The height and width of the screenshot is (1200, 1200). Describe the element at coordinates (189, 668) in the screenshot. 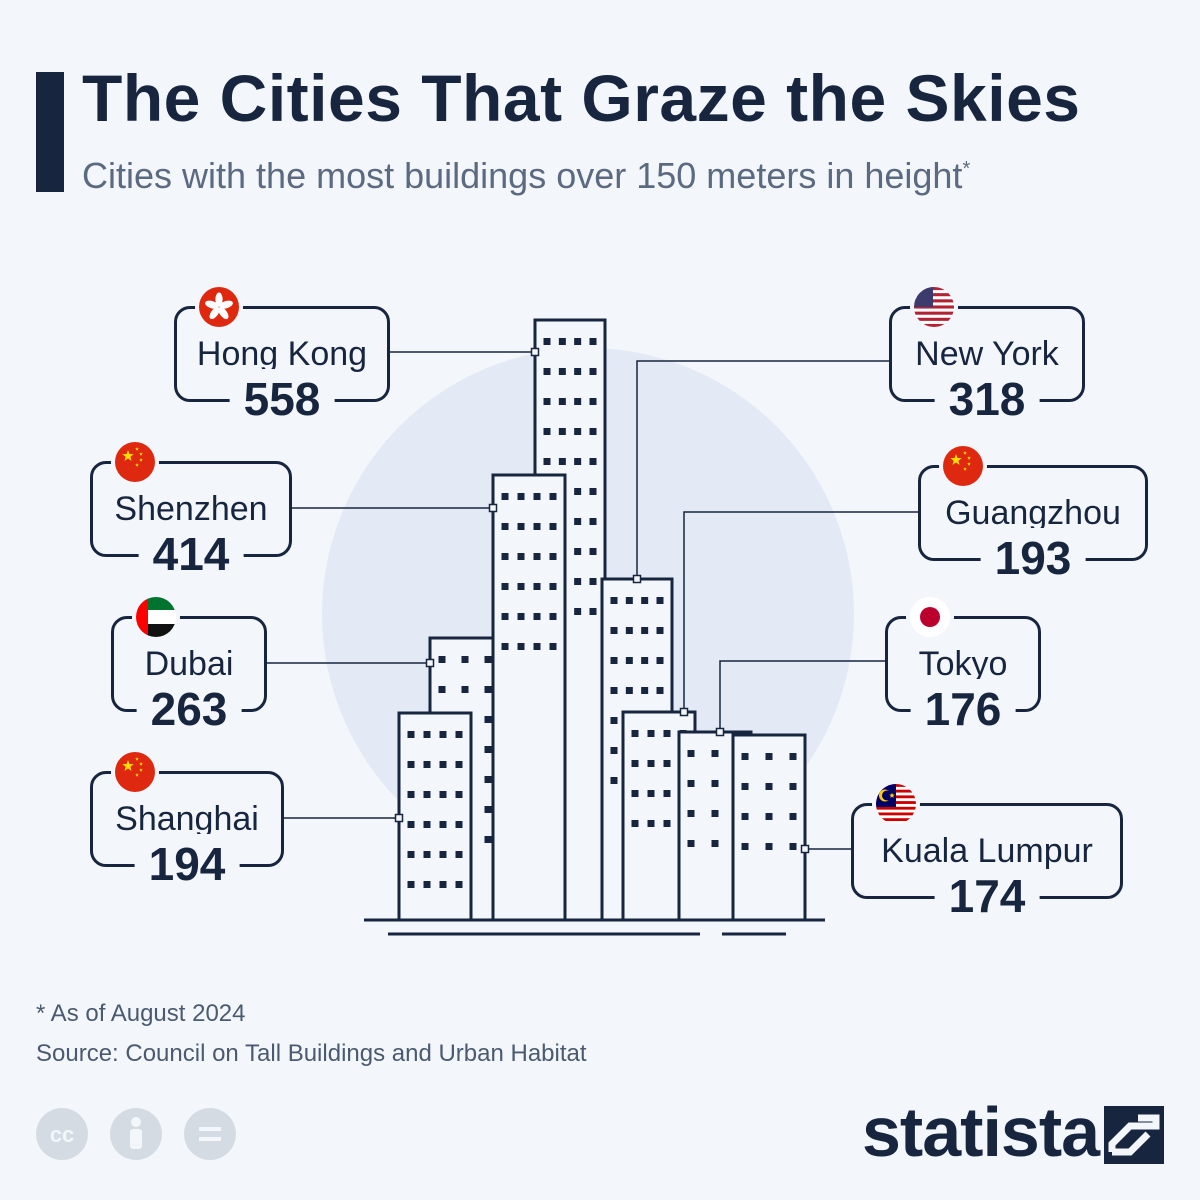

I see `city-label-dubai: Dubai 263` at that location.